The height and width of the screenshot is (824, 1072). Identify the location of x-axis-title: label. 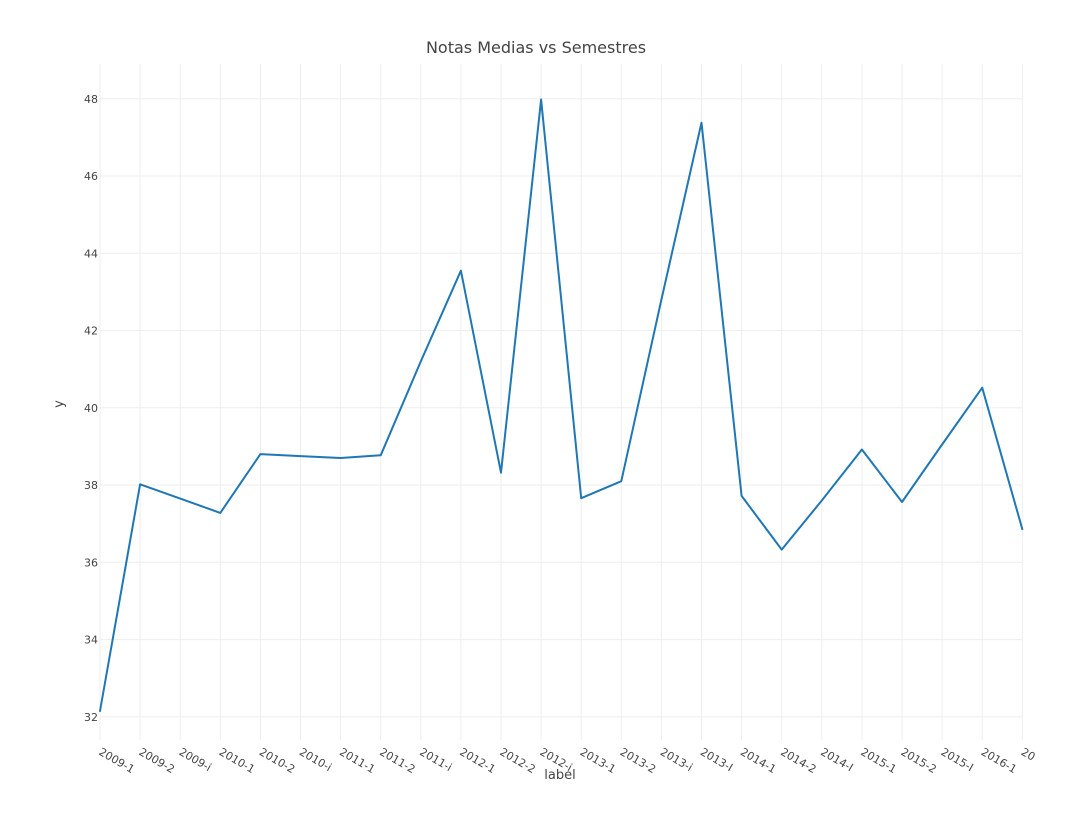
(559, 775).